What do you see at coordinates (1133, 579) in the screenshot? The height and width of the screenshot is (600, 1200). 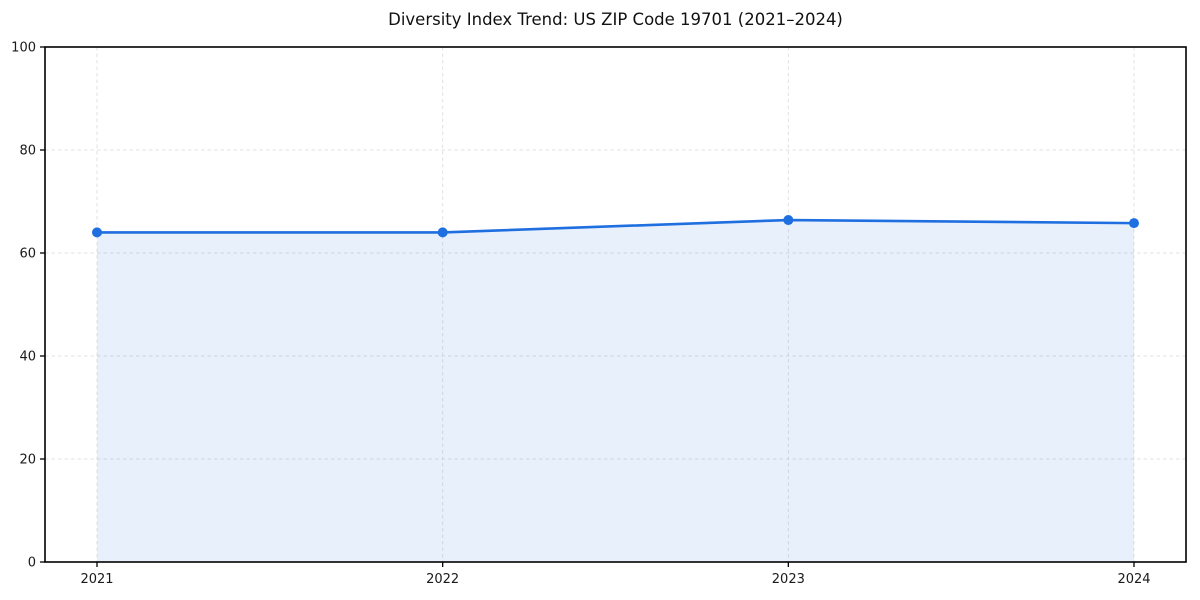 I see `x-tick-label: 2024` at bounding box center [1133, 579].